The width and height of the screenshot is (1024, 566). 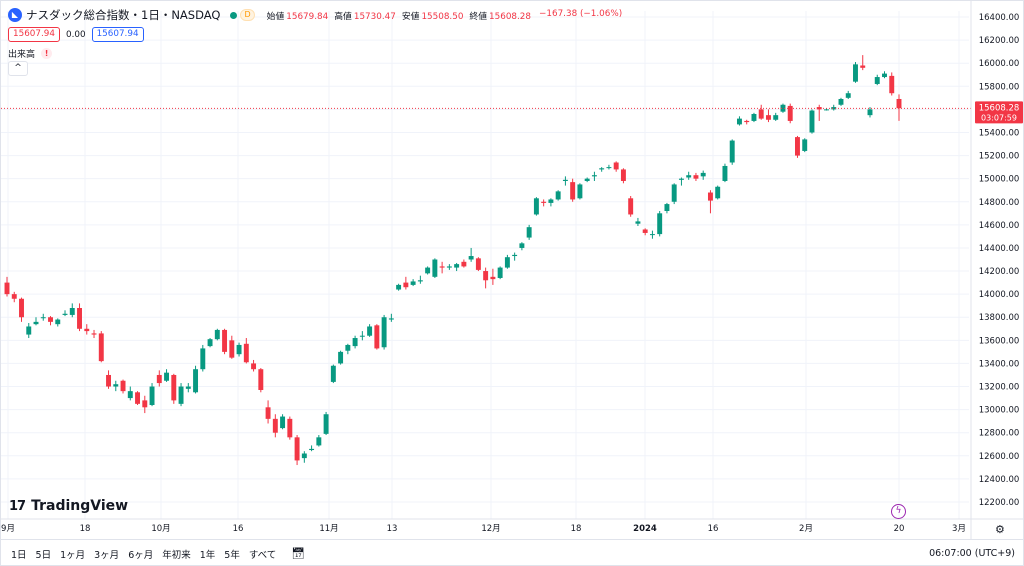 I want to click on market-status-icon, so click(x=234, y=15).